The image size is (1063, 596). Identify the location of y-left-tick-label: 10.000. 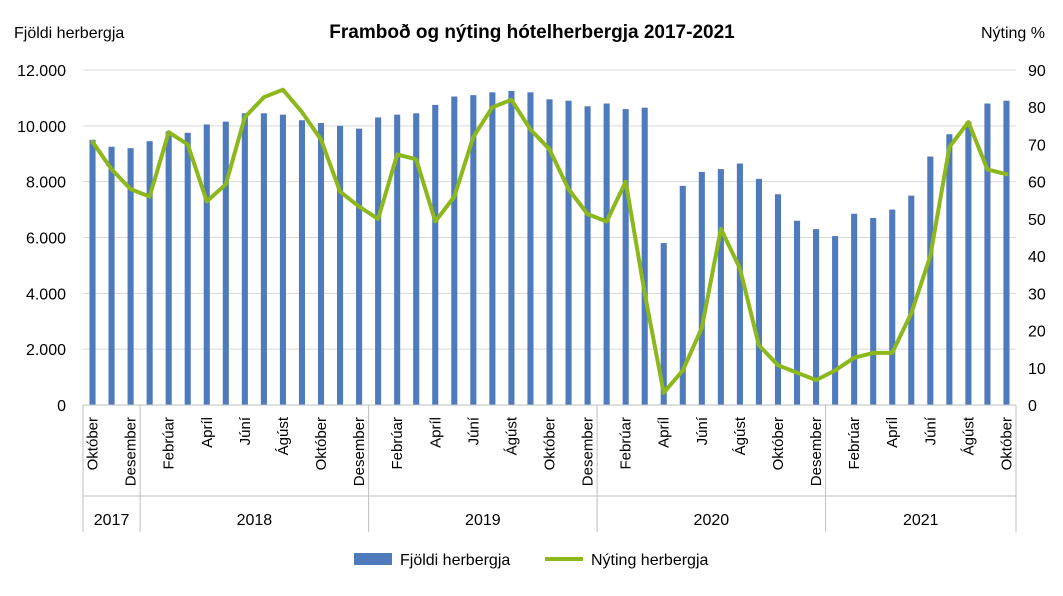
(41, 127).